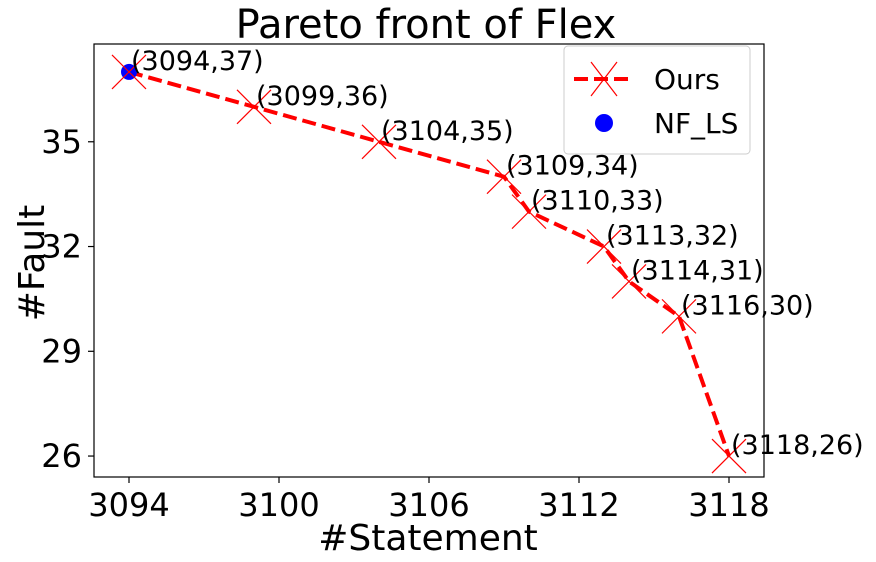 The width and height of the screenshot is (876, 562). What do you see at coordinates (61, 247) in the screenshot?
I see `y-tick-label: 32` at bounding box center [61, 247].